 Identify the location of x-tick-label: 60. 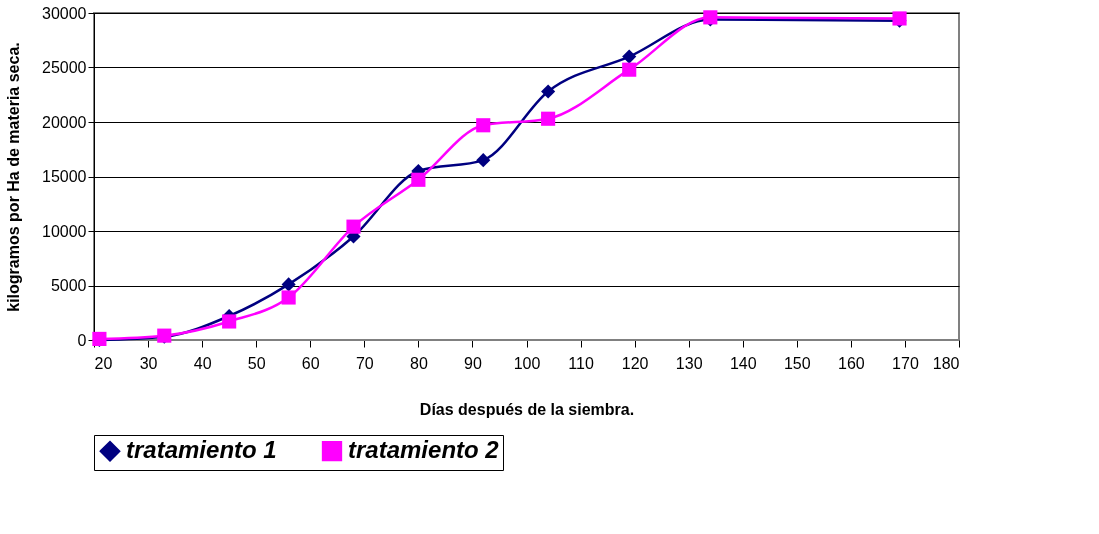
(310, 363).